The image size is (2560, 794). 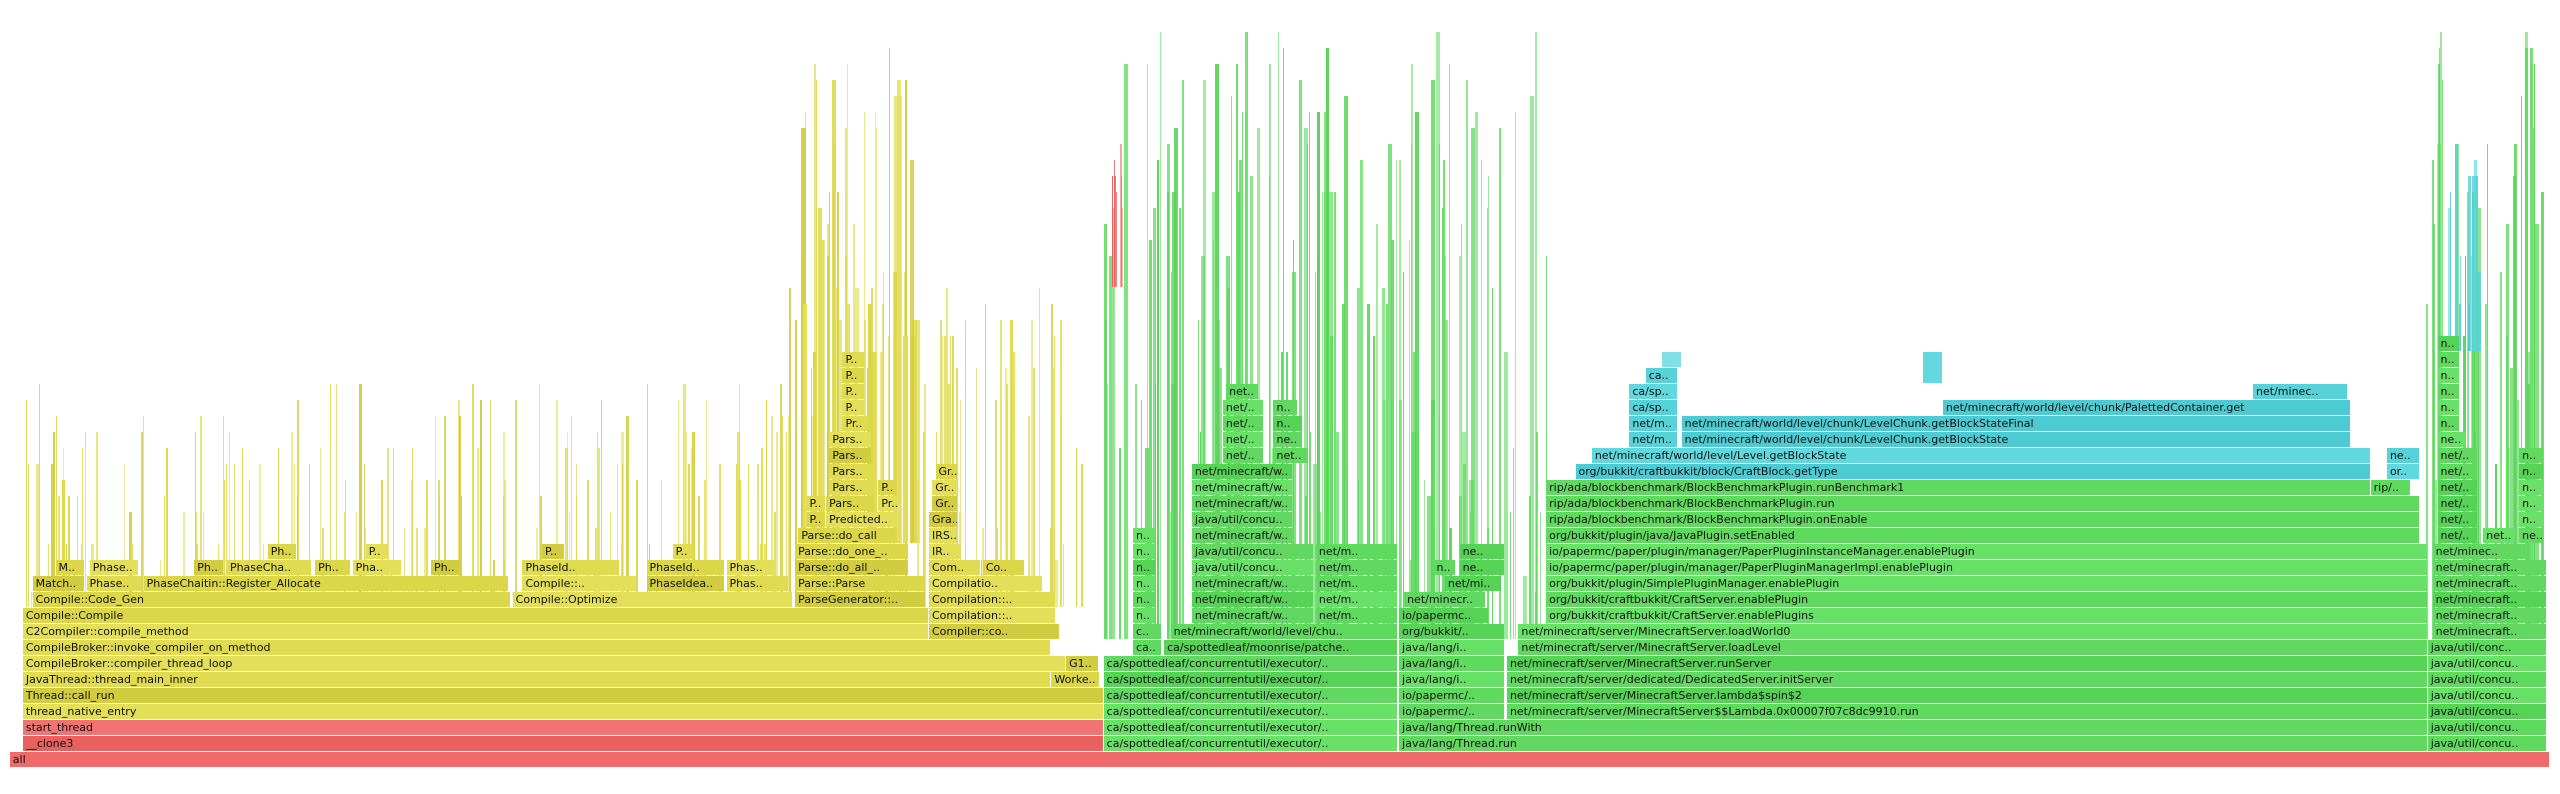 What do you see at coordinates (985, 583) in the screenshot?
I see `stack-frame: Compilatio..` at bounding box center [985, 583].